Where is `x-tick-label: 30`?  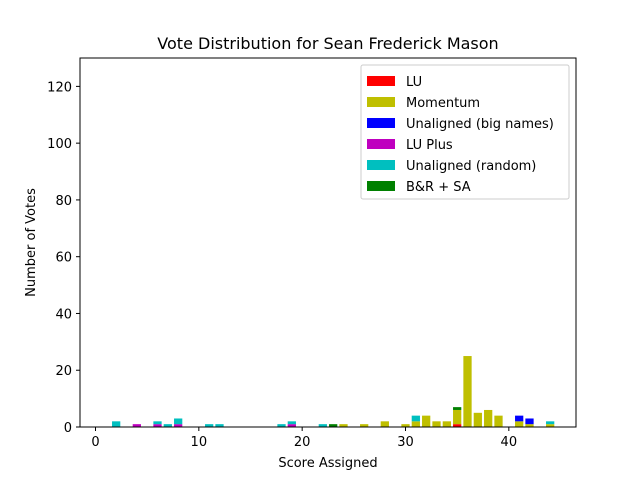
x-tick-label: 30 is located at coordinates (405, 442).